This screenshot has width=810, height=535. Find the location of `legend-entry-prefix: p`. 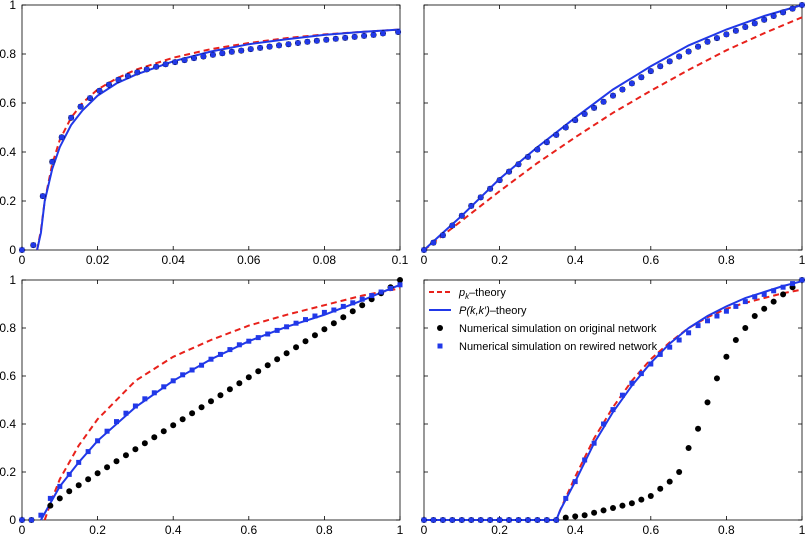

legend-entry-prefix: p is located at coordinates (461, 293).